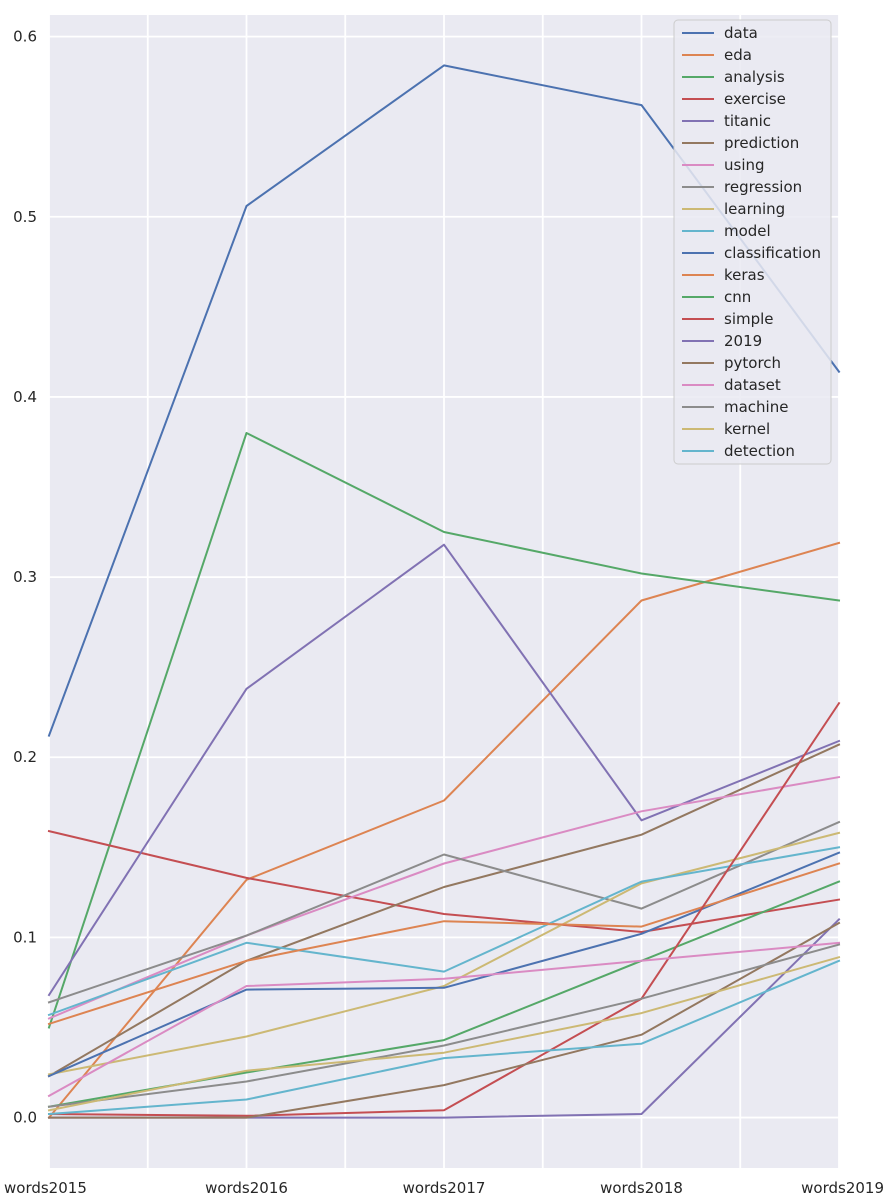  What do you see at coordinates (738, 55) in the screenshot?
I see `legend-label: eda` at bounding box center [738, 55].